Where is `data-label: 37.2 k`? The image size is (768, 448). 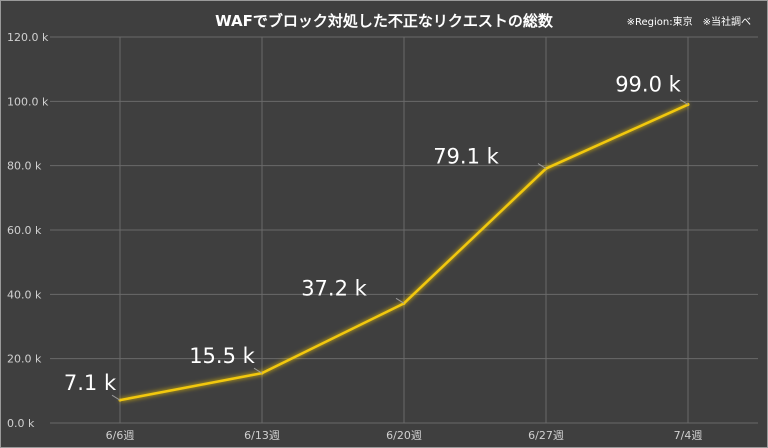 data-label: 37.2 k is located at coordinates (334, 288).